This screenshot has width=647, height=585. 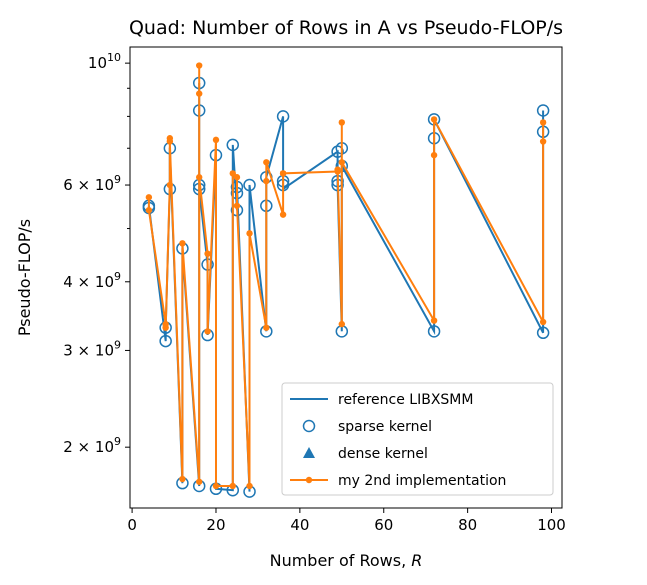 I want to click on y-axis-label: Pseudo-FLOP/s, so click(x=24, y=277).